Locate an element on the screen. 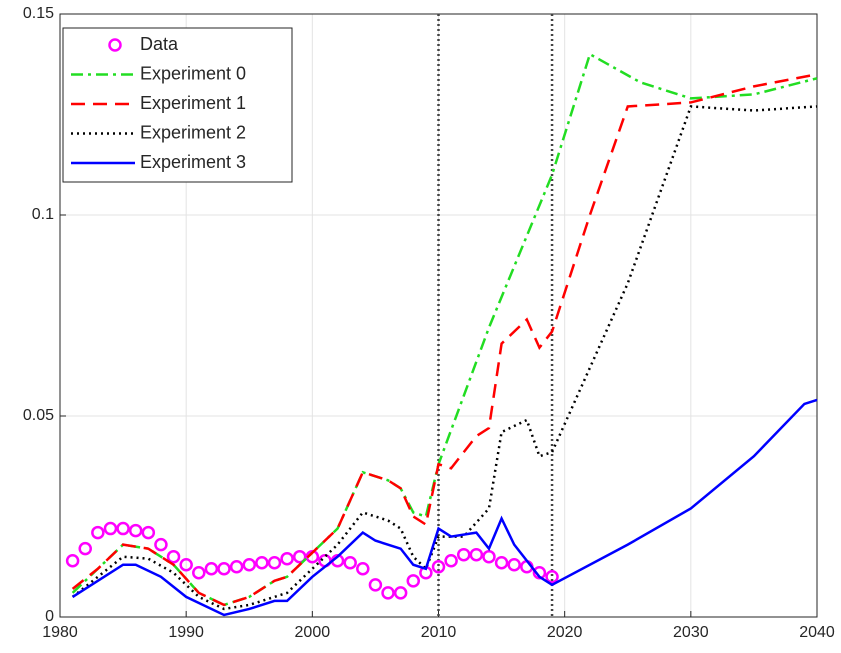  legend-marker is located at coordinates (115, 45).